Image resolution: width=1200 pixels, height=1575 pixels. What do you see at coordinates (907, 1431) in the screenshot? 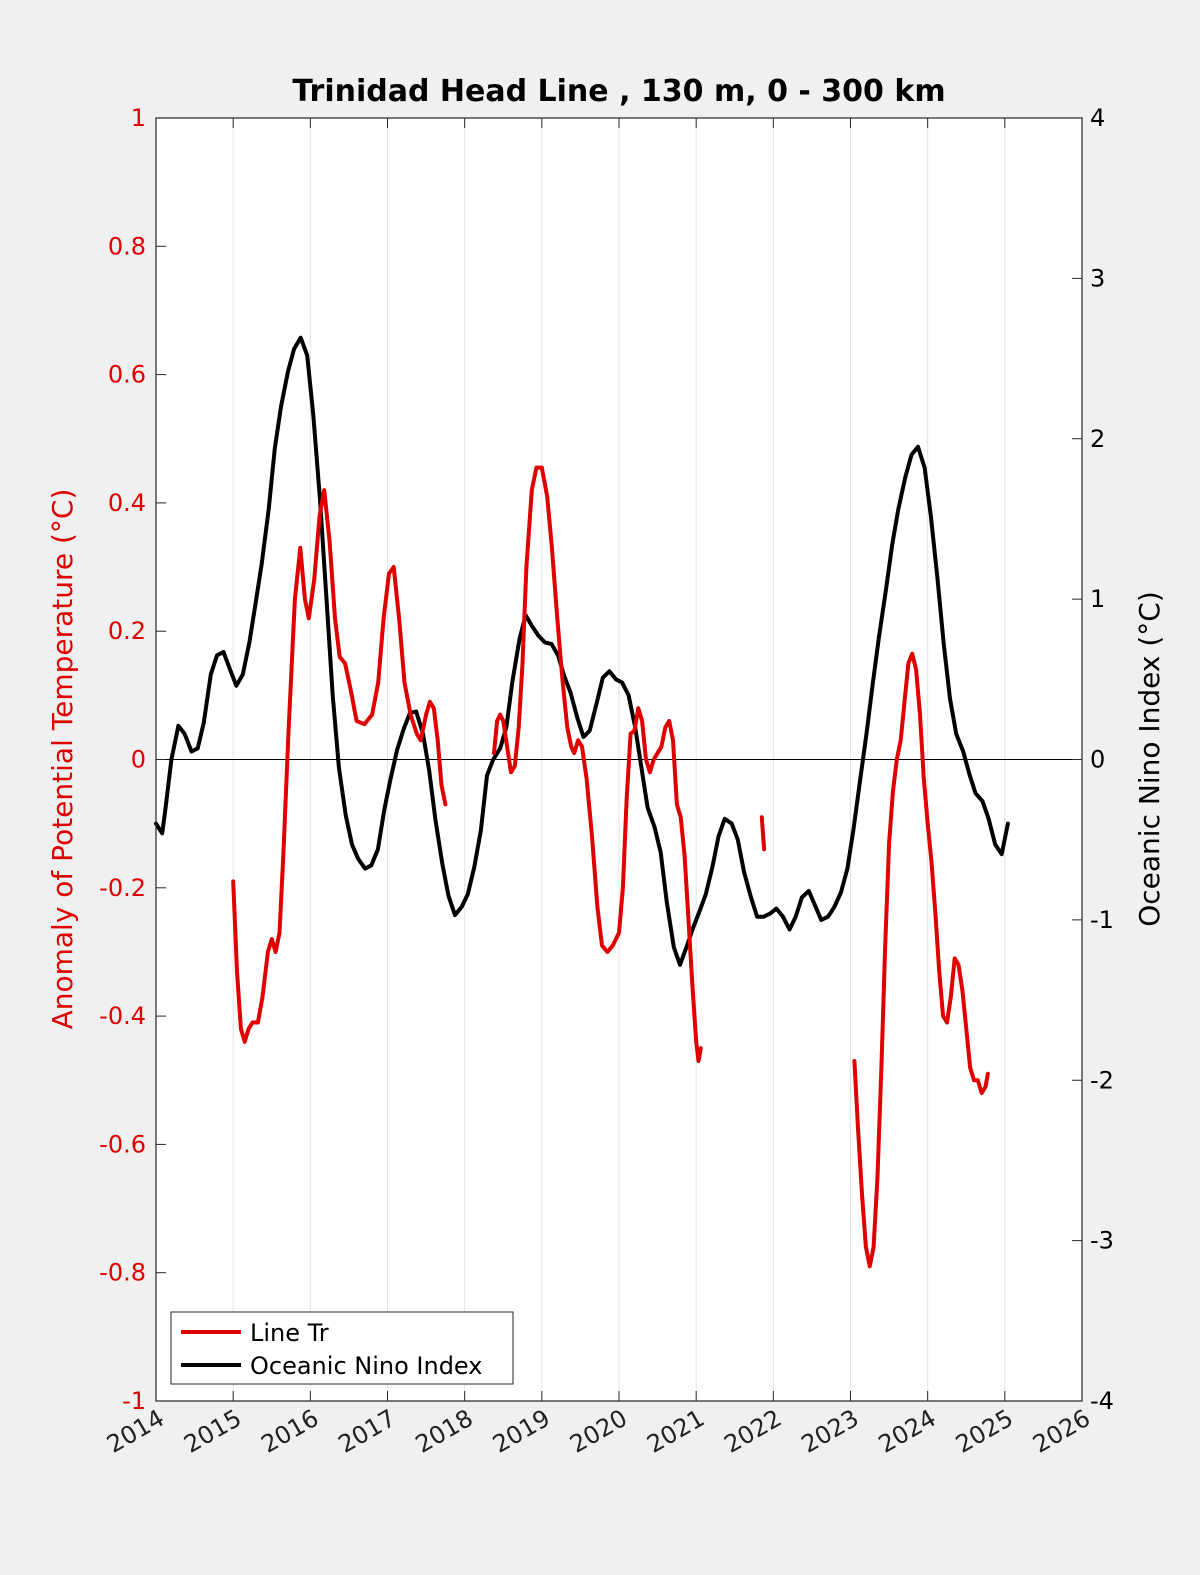
I see `x-tick-label: 2024` at bounding box center [907, 1431].